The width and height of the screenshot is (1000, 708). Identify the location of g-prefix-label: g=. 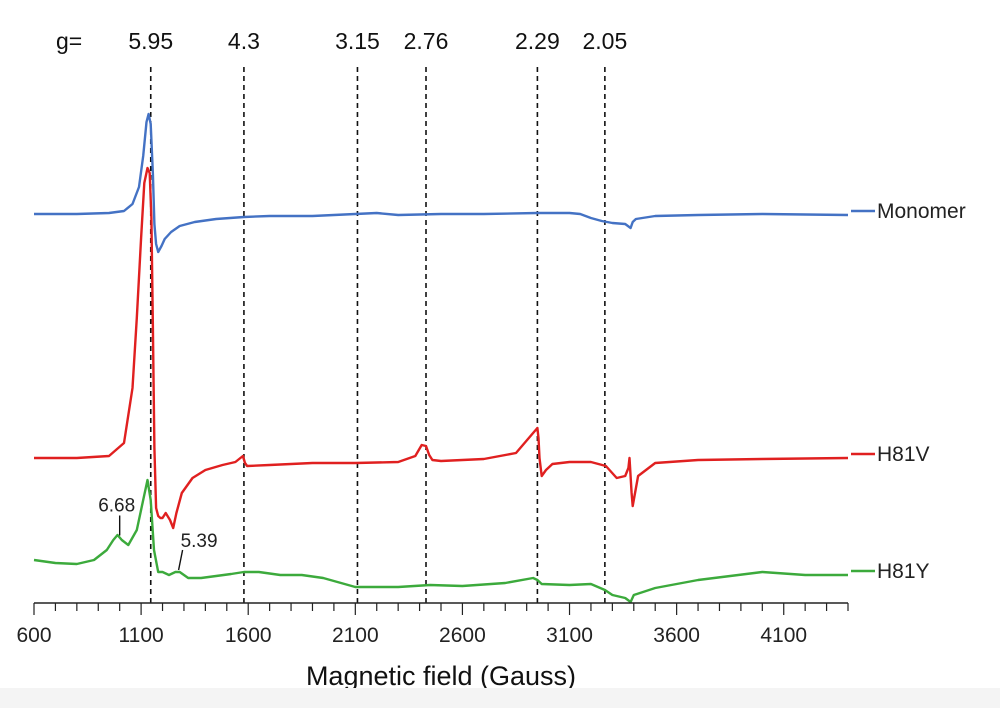
(69, 41).